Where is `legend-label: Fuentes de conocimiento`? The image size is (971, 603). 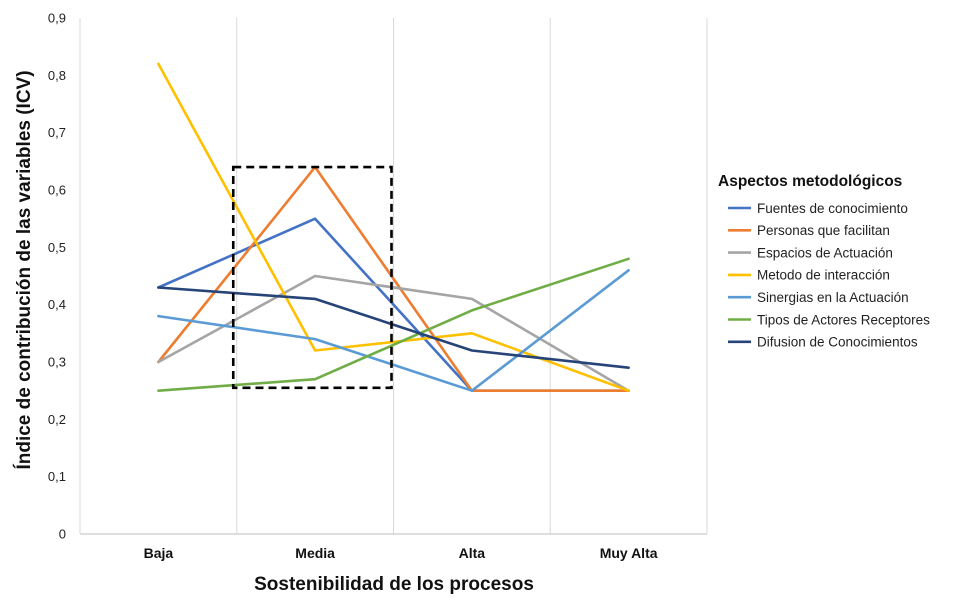 legend-label: Fuentes de conocimiento is located at coordinates (832, 208).